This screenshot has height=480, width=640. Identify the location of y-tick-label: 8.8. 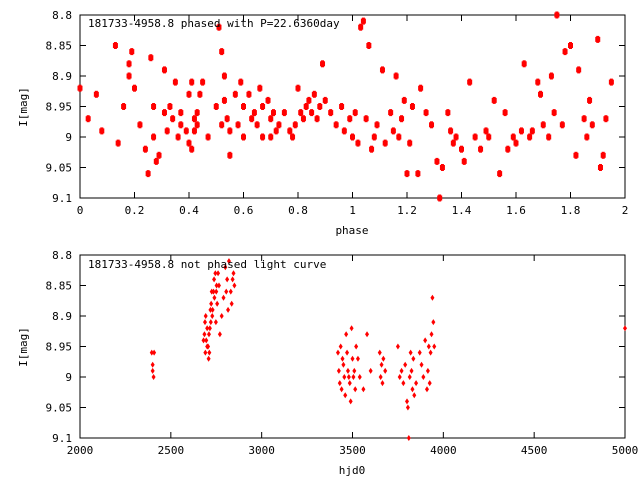
(62, 255).